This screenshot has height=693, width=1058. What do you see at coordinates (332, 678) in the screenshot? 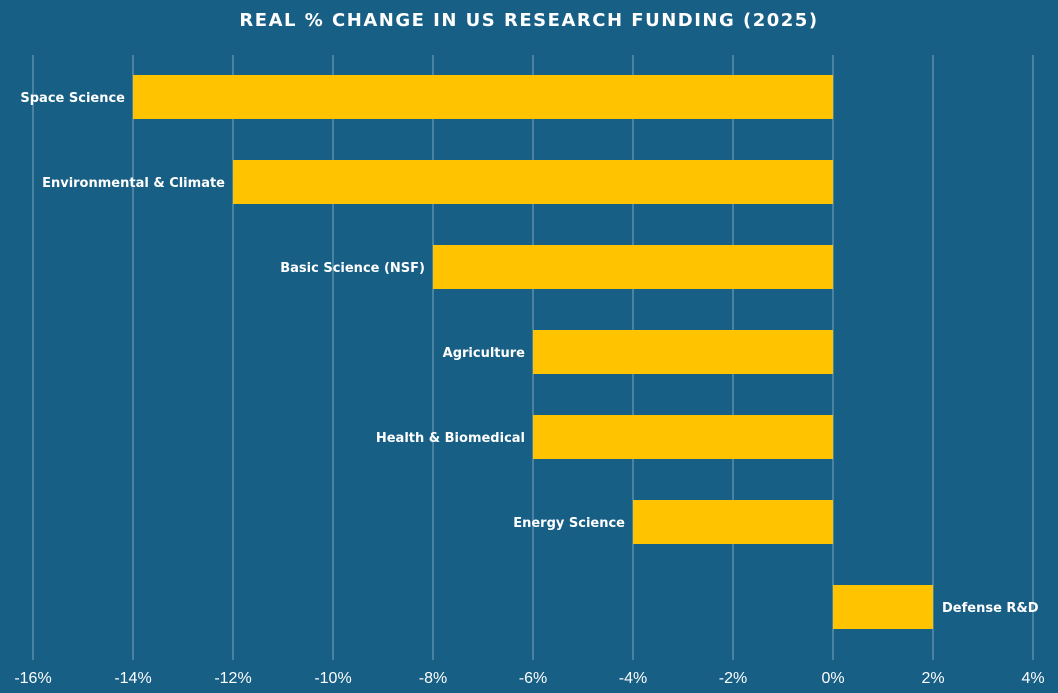
I see `x-tick-label: -10%` at bounding box center [332, 678].